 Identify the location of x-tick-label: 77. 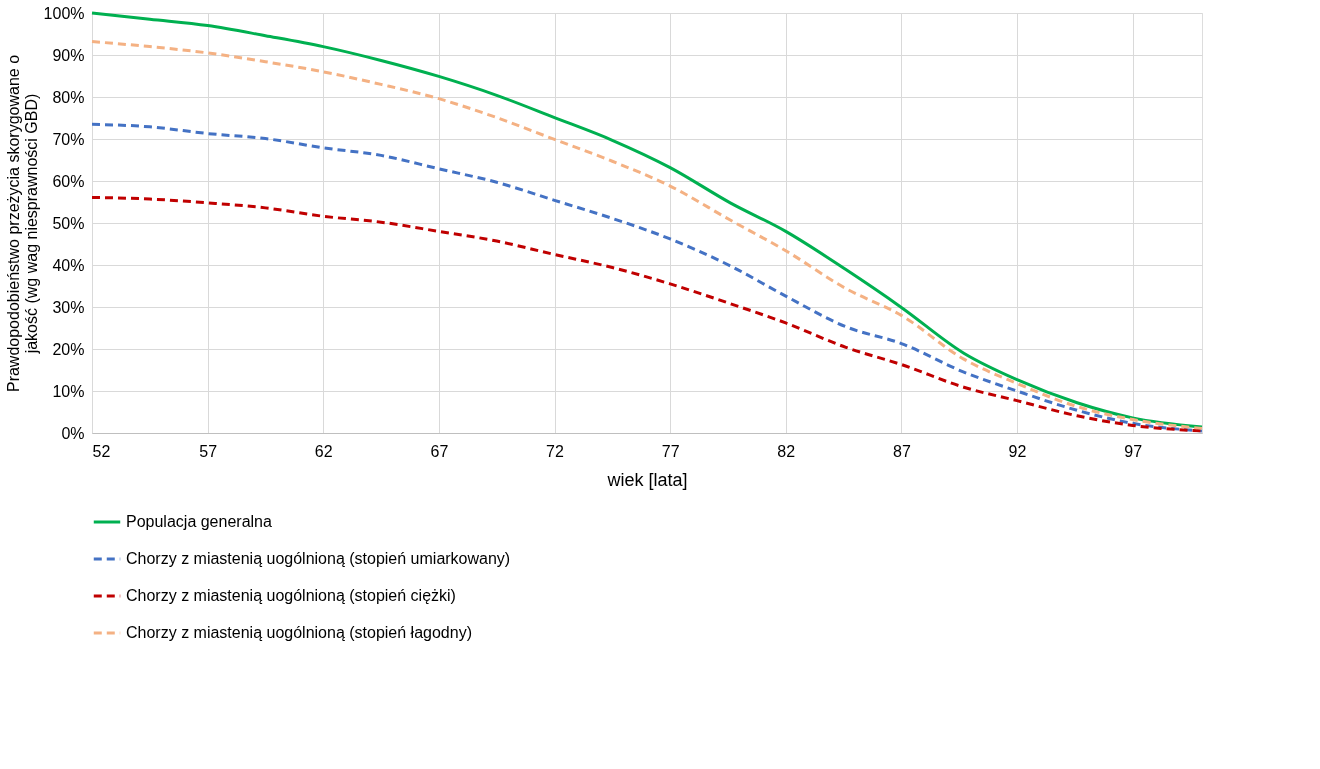
(670, 451).